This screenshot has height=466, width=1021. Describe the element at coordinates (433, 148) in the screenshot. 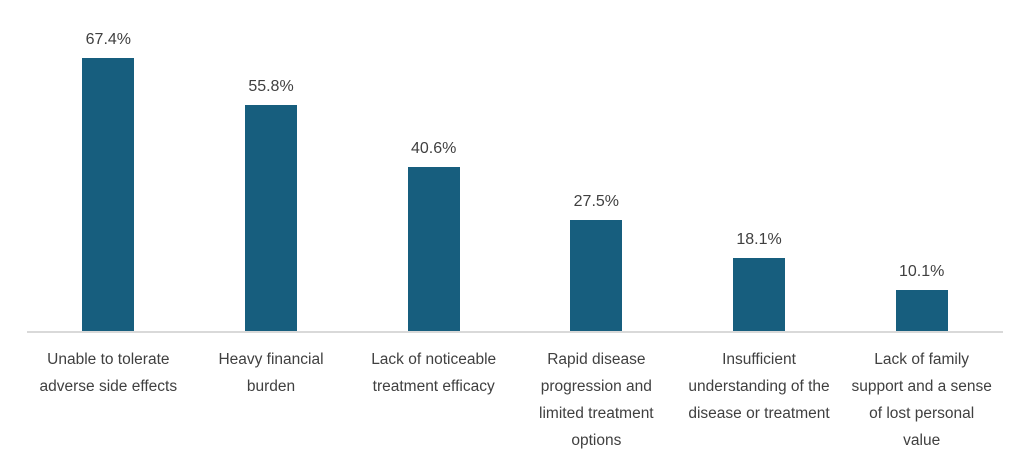

I see `bar-value-label: 40.6%` at that location.